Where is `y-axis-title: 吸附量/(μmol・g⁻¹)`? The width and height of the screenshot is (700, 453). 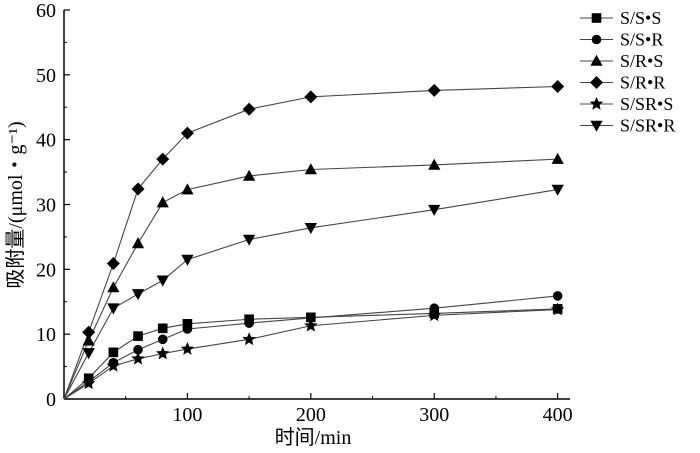
y-axis-title: 吸附量/(μmol・g⁻¹) is located at coordinates (15, 204).